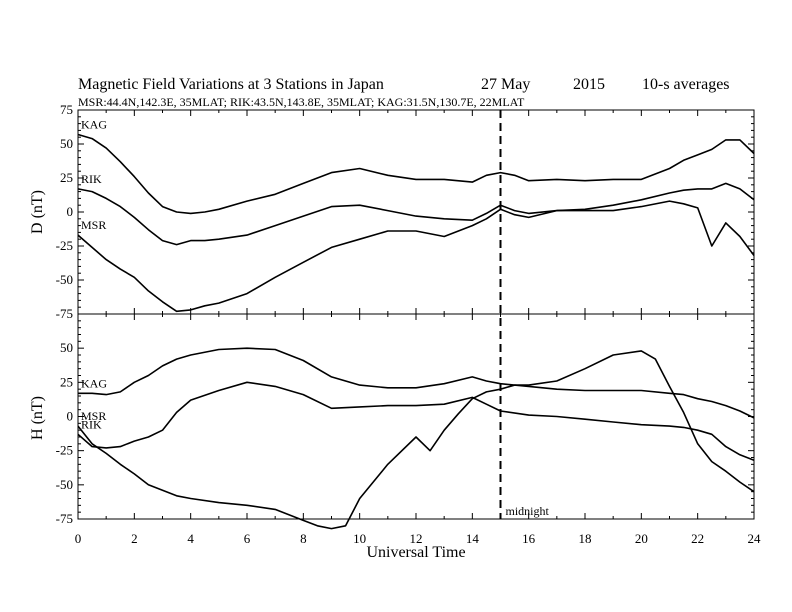 The height and width of the screenshot is (612, 792). Describe the element at coordinates (686, 84) in the screenshot. I see `chart-averaging: 10-s averages` at that location.